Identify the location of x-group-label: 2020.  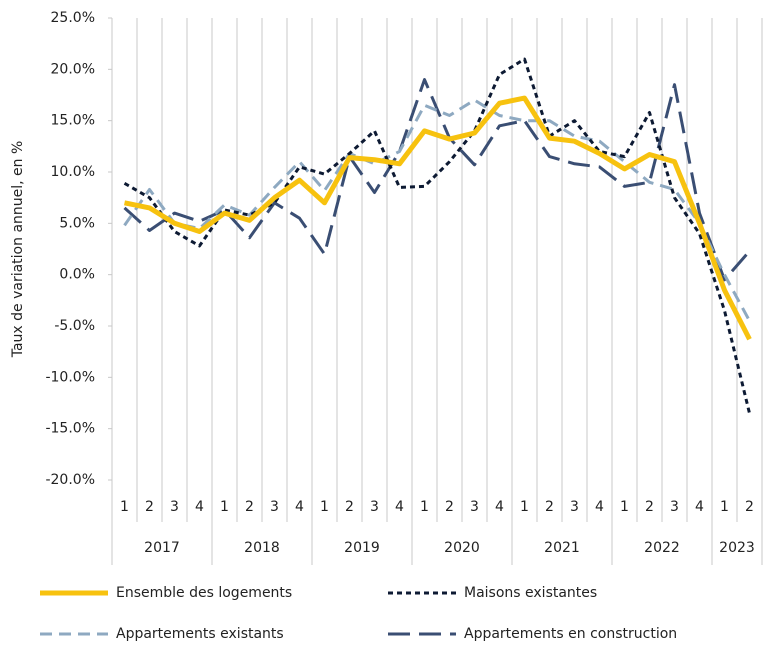
(462, 548).